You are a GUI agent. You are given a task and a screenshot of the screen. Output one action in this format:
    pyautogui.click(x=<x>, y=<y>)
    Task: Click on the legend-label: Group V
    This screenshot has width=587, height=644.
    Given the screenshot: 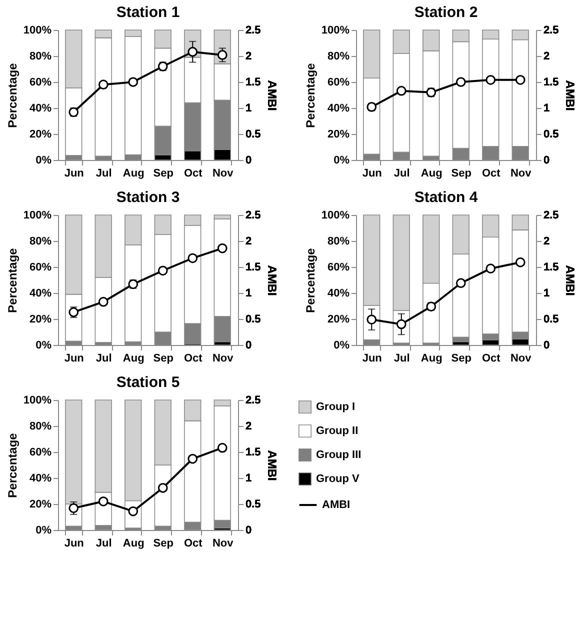 What is the action you would take?
    pyautogui.click(x=338, y=479)
    